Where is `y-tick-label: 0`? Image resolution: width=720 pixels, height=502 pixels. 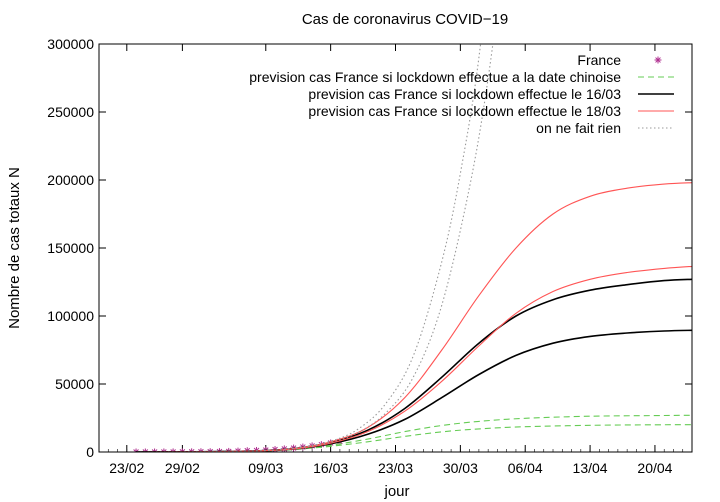
y-tick-label: 0 is located at coordinates (90, 452).